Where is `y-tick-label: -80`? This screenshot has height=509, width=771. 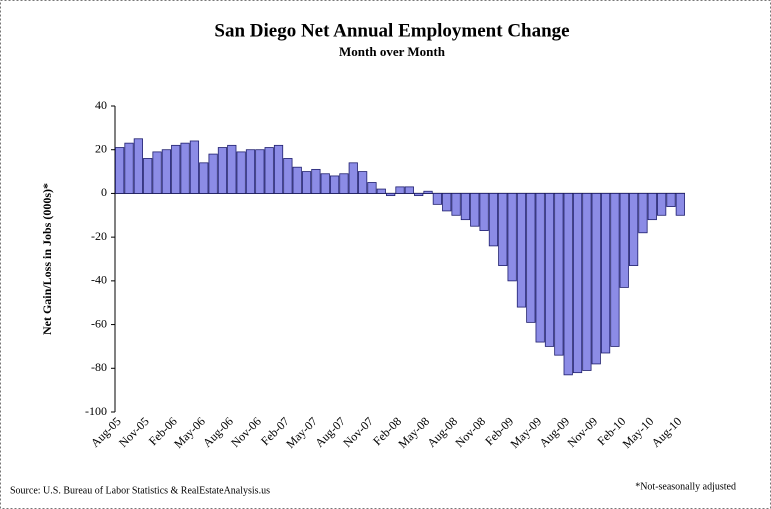 y-tick-label: -80 is located at coordinates (99, 367).